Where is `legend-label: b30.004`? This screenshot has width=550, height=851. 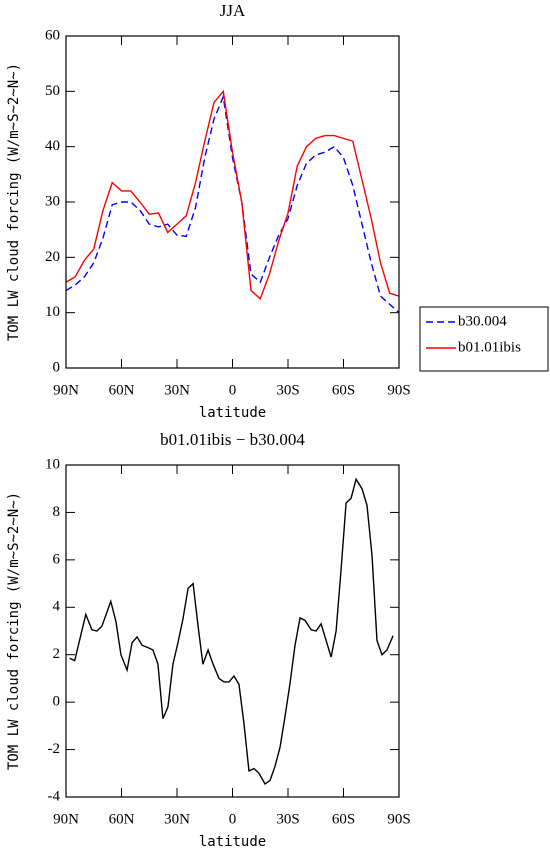
legend-label: b30.004 is located at coordinates (482, 321).